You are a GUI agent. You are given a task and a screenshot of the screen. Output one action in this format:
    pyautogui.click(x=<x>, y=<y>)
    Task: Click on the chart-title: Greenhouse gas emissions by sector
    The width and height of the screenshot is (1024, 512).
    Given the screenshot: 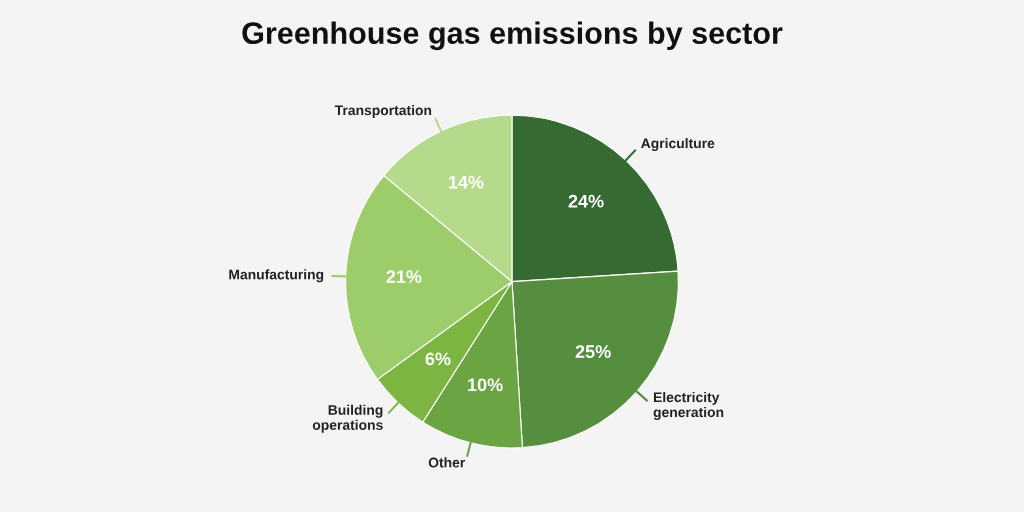 What is the action you would take?
    pyautogui.click(x=512, y=36)
    